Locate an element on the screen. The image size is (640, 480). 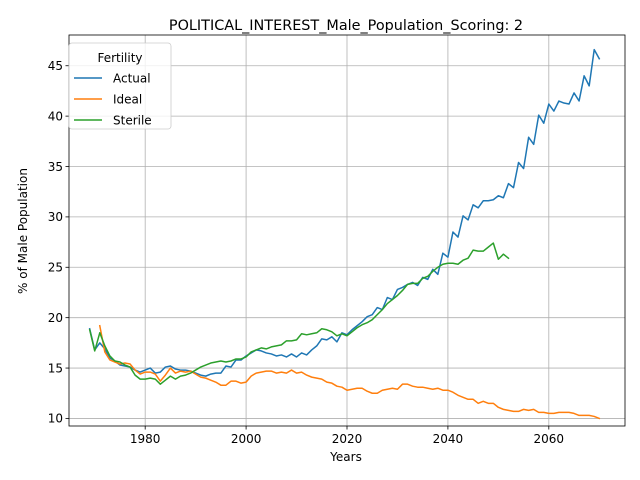
y-tick-label: 15 is located at coordinates (55, 368).